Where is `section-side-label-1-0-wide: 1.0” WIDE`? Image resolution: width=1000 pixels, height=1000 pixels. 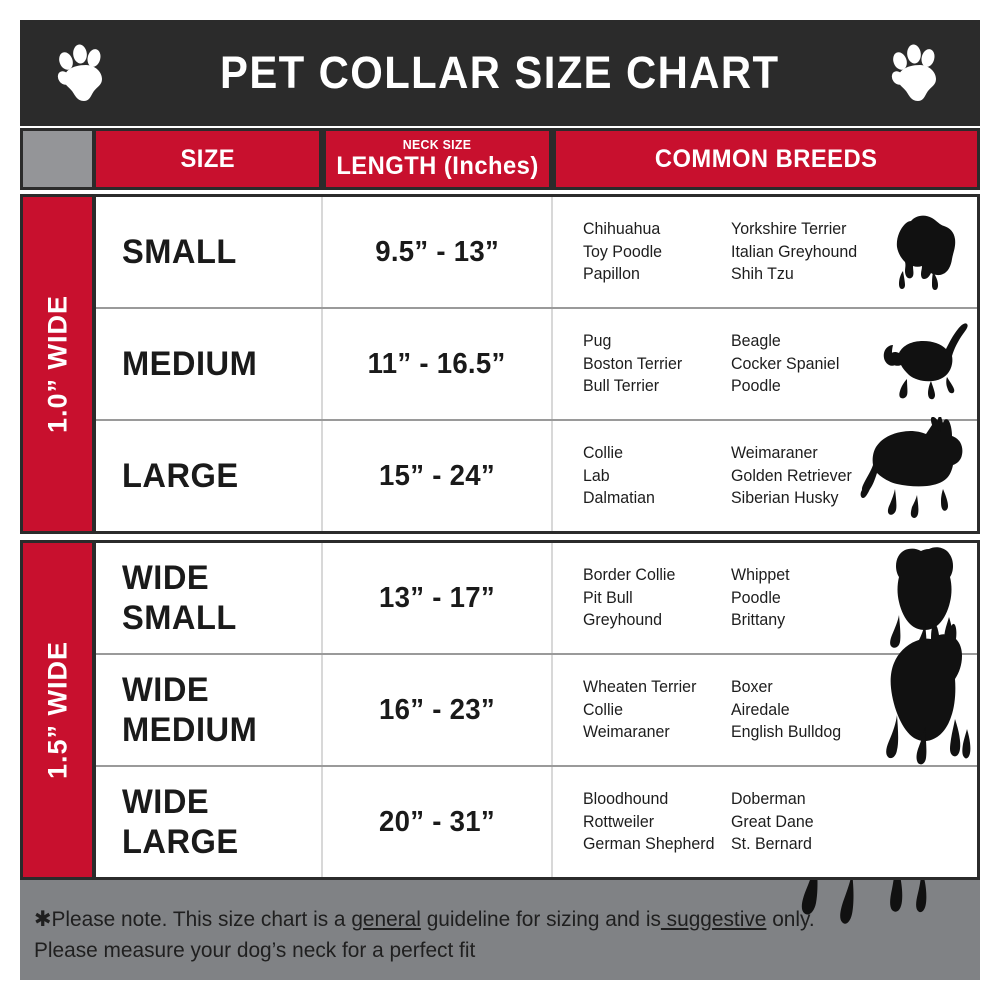
section-side-label-1-0-wide: 1.0” WIDE is located at coordinates (56, 364).